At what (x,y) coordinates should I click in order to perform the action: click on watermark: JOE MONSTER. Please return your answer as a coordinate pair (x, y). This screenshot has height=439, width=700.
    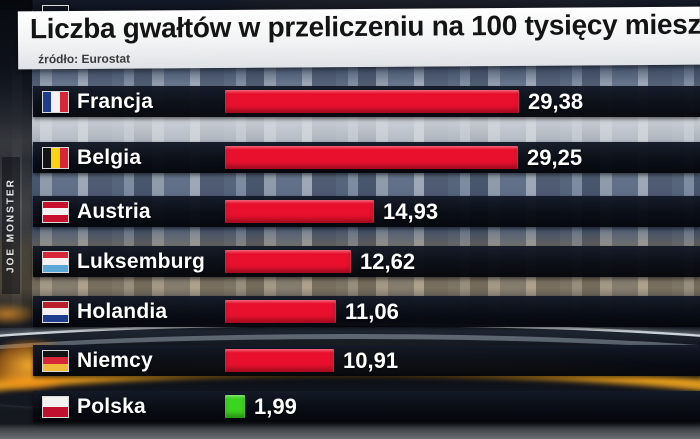
    Looking at the image, I should click on (11, 225).